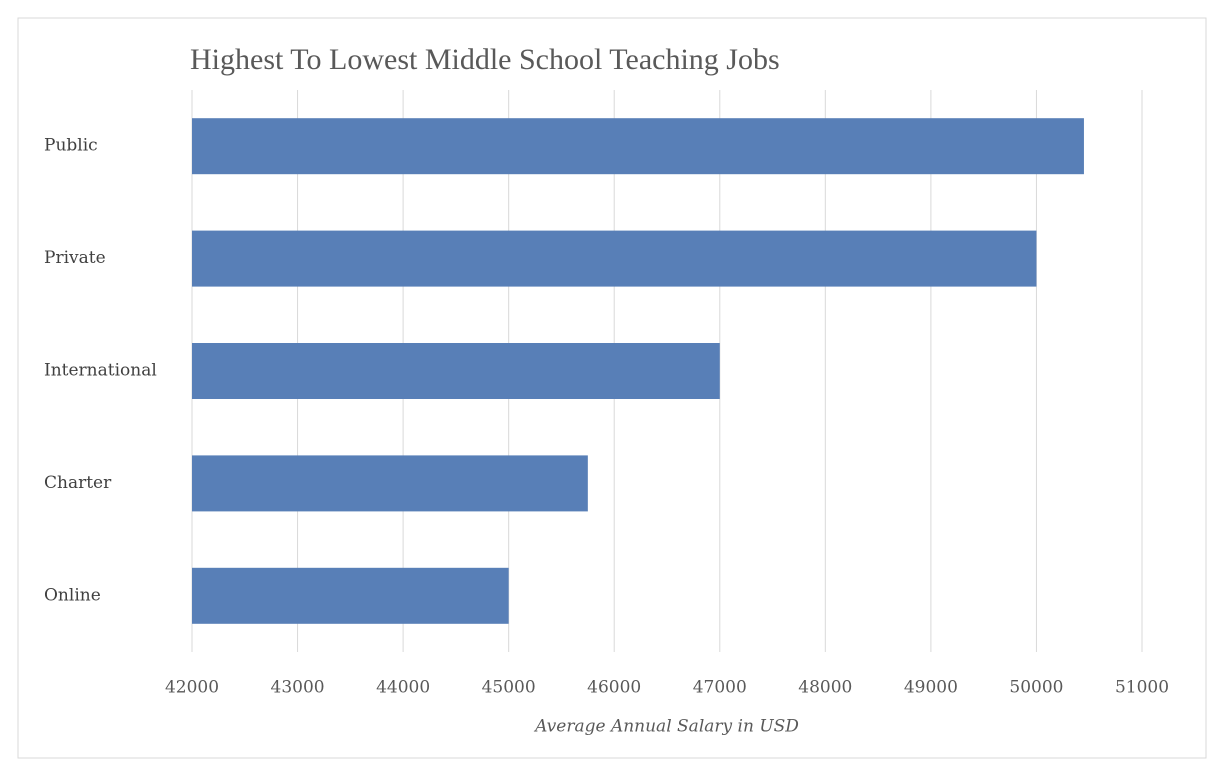 This screenshot has width=1224, height=776. What do you see at coordinates (931, 688) in the screenshot?
I see `x-tick-label: 49000` at bounding box center [931, 688].